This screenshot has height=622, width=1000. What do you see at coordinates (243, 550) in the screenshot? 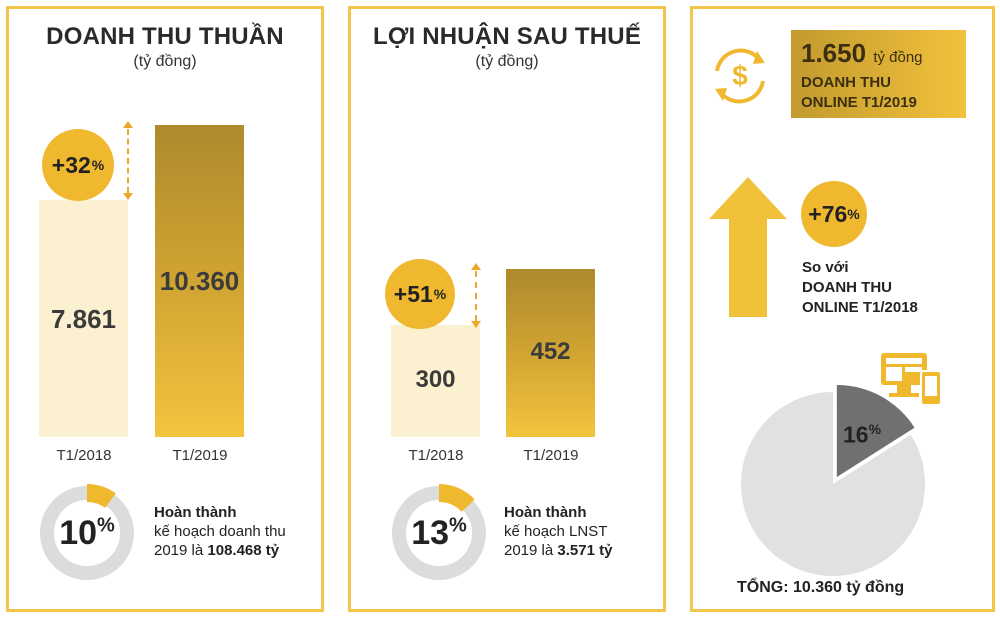
I see `note-target: 108.468 tỷ` at bounding box center [243, 550].